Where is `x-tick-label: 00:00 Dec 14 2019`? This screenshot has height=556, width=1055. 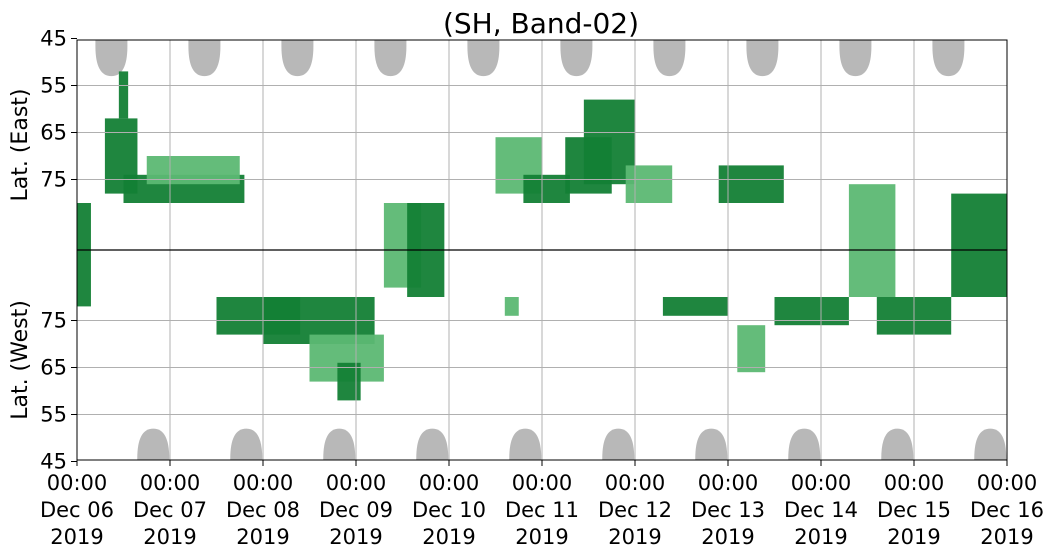
x-tick-label: 00:00 Dec 14 2019 is located at coordinates (821, 510).